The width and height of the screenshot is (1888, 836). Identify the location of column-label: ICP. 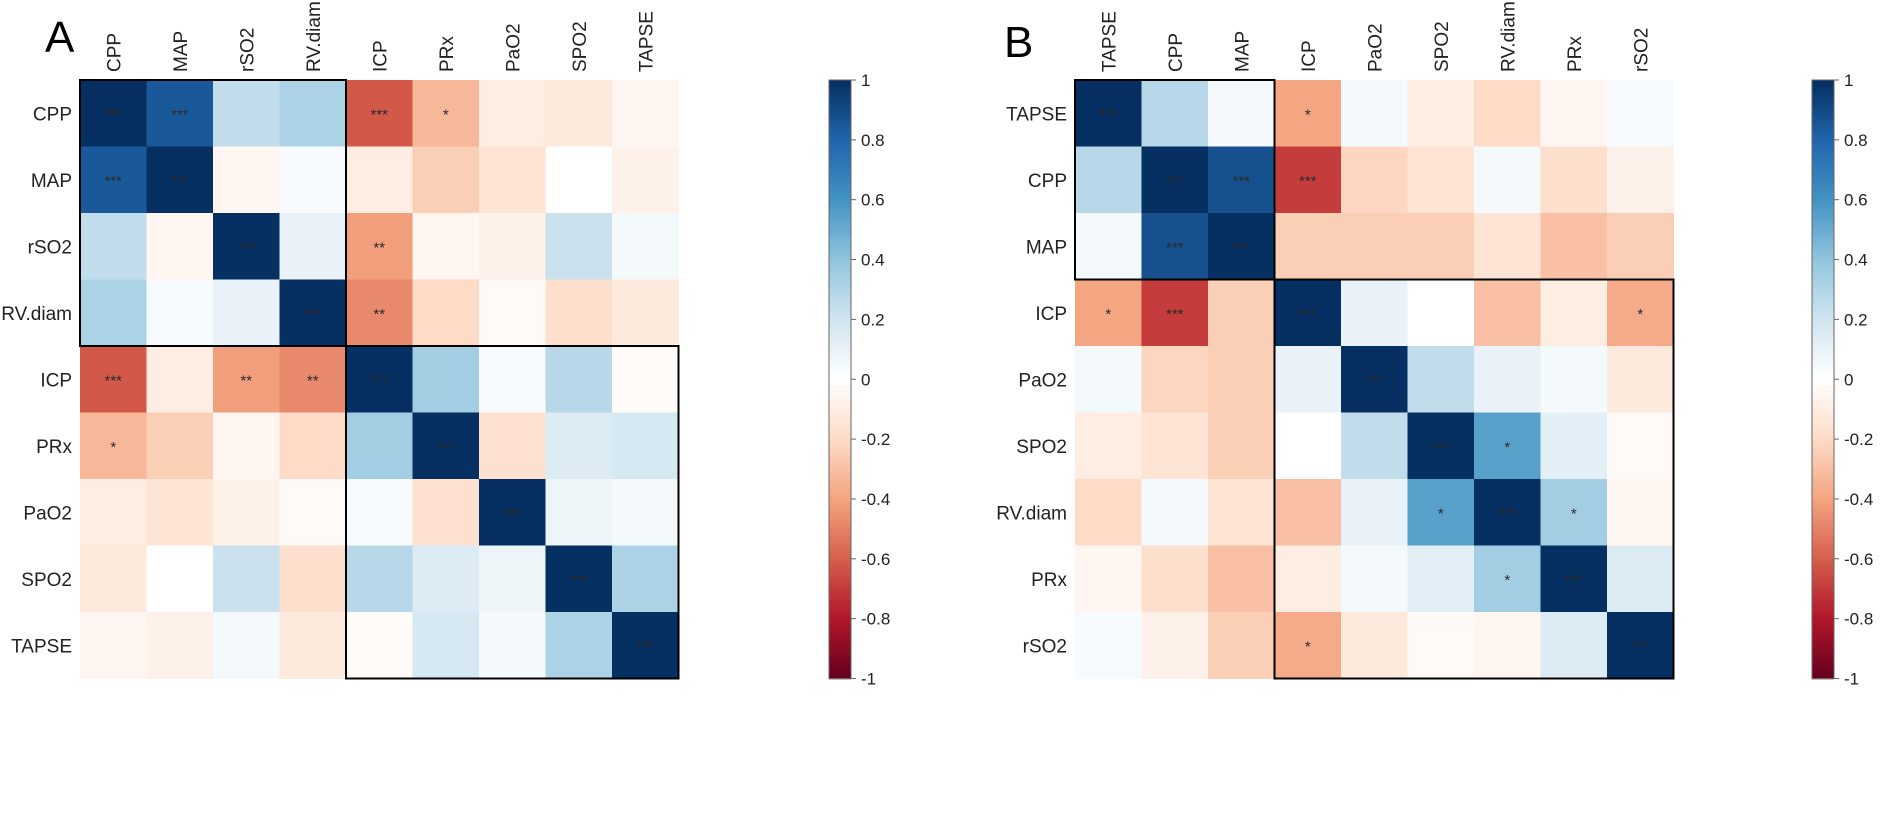
(380, 56).